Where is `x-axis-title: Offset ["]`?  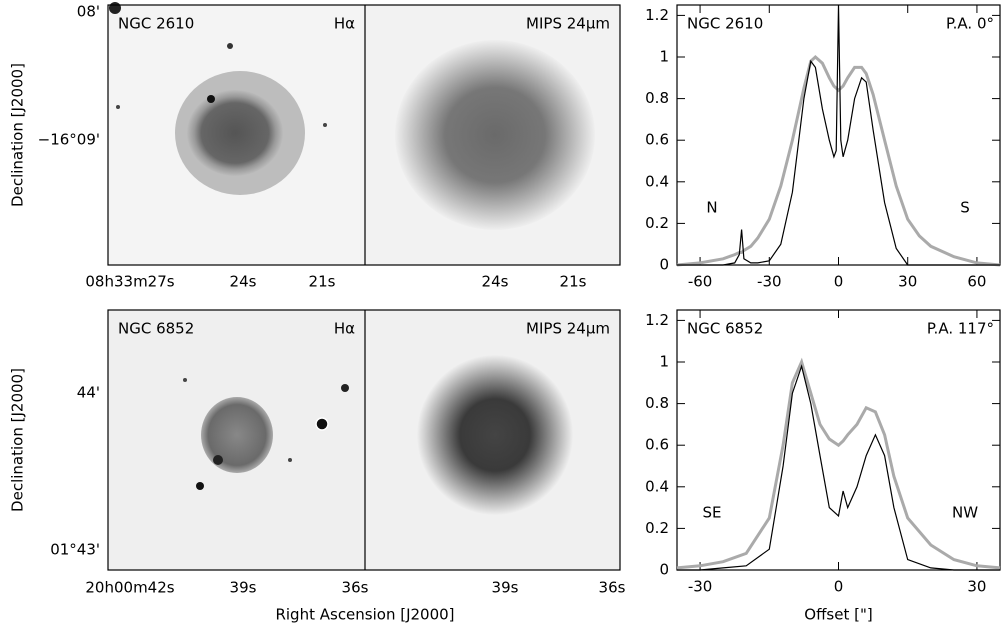 x-axis-title: Offset ["] is located at coordinates (838, 615).